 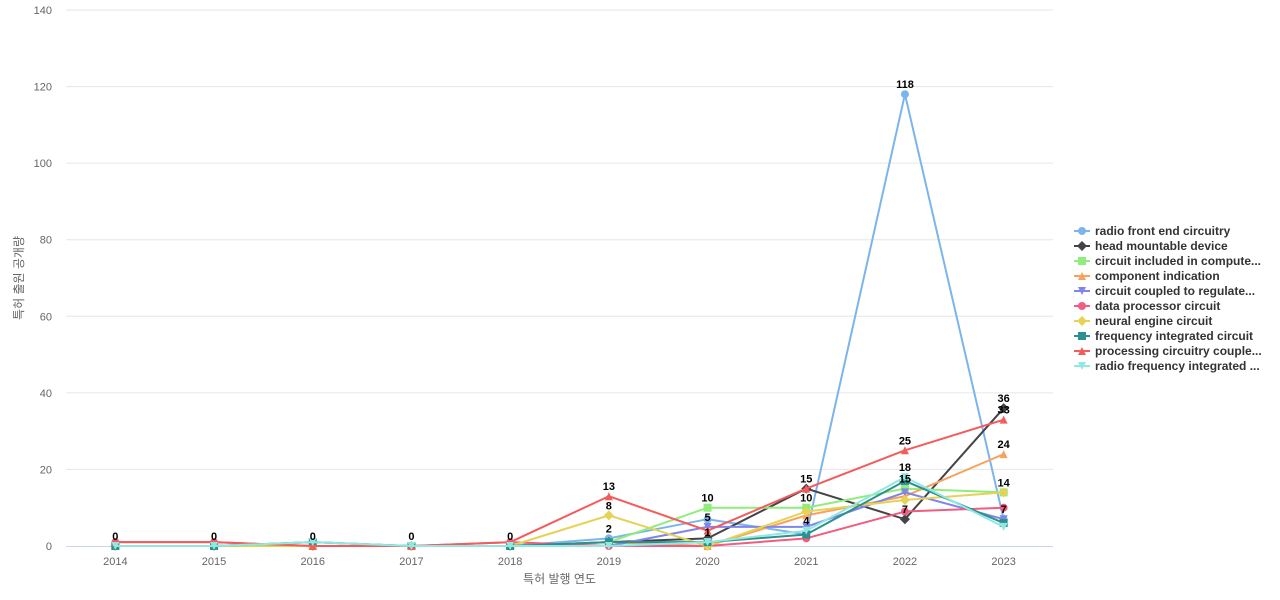 What do you see at coordinates (1161, 246) in the screenshot?
I see `legend-label: head mountable device` at bounding box center [1161, 246].